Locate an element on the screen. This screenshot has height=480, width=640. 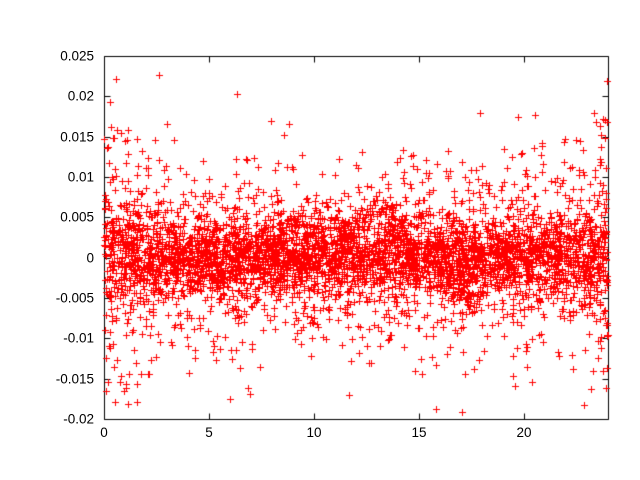
y-tick-label: 0.02 is located at coordinates (80, 96).